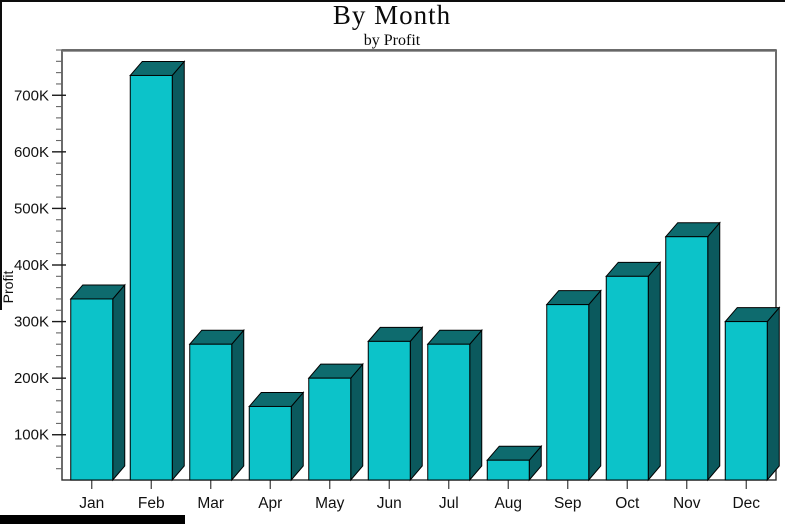 The image size is (785, 524). What do you see at coordinates (151, 503) in the screenshot?
I see `x-label-feb: Feb` at bounding box center [151, 503].